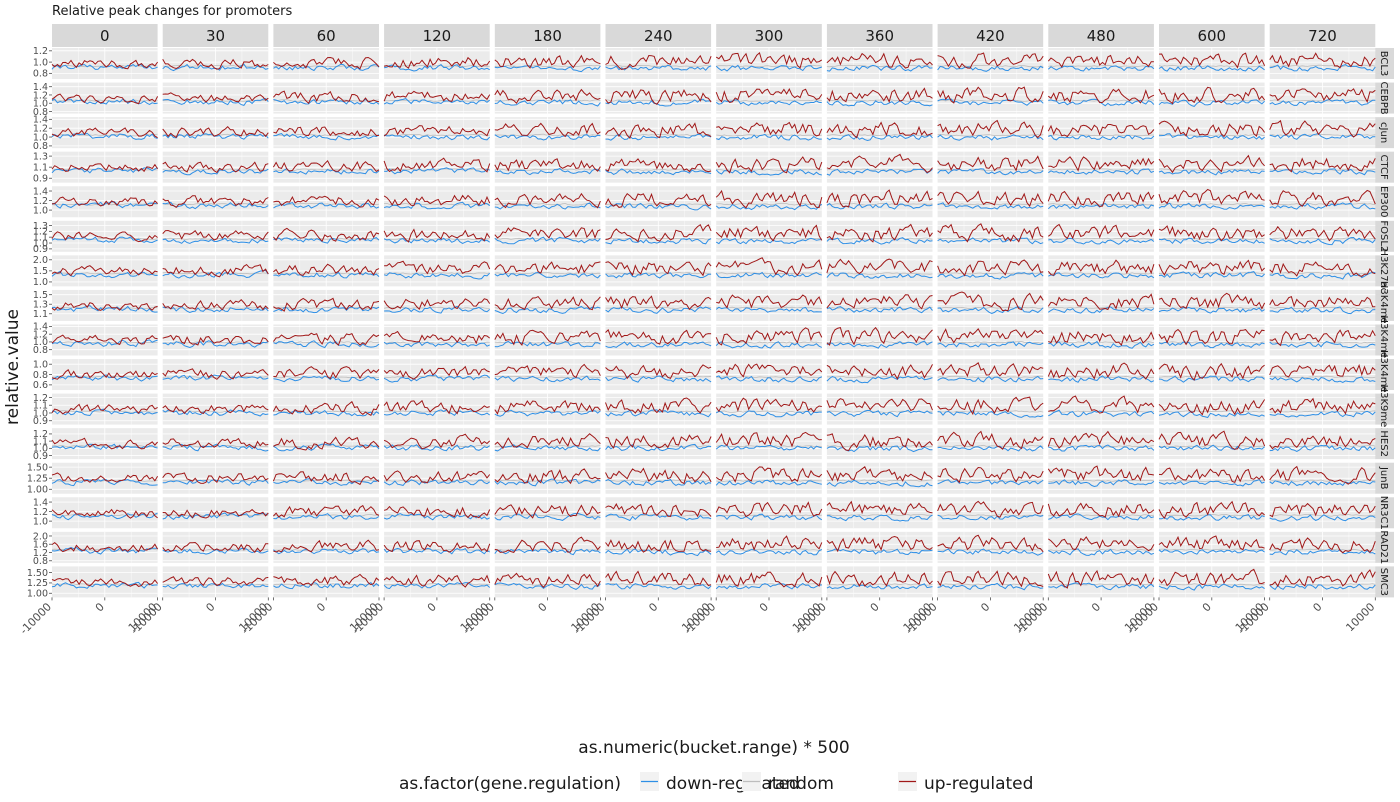 Image resolution: width=1400 pixels, height=802 pixels. What do you see at coordinates (1383, 305) in the screenshot?
I see `strip-mark-label: H3K4me1` at bounding box center [1383, 305].